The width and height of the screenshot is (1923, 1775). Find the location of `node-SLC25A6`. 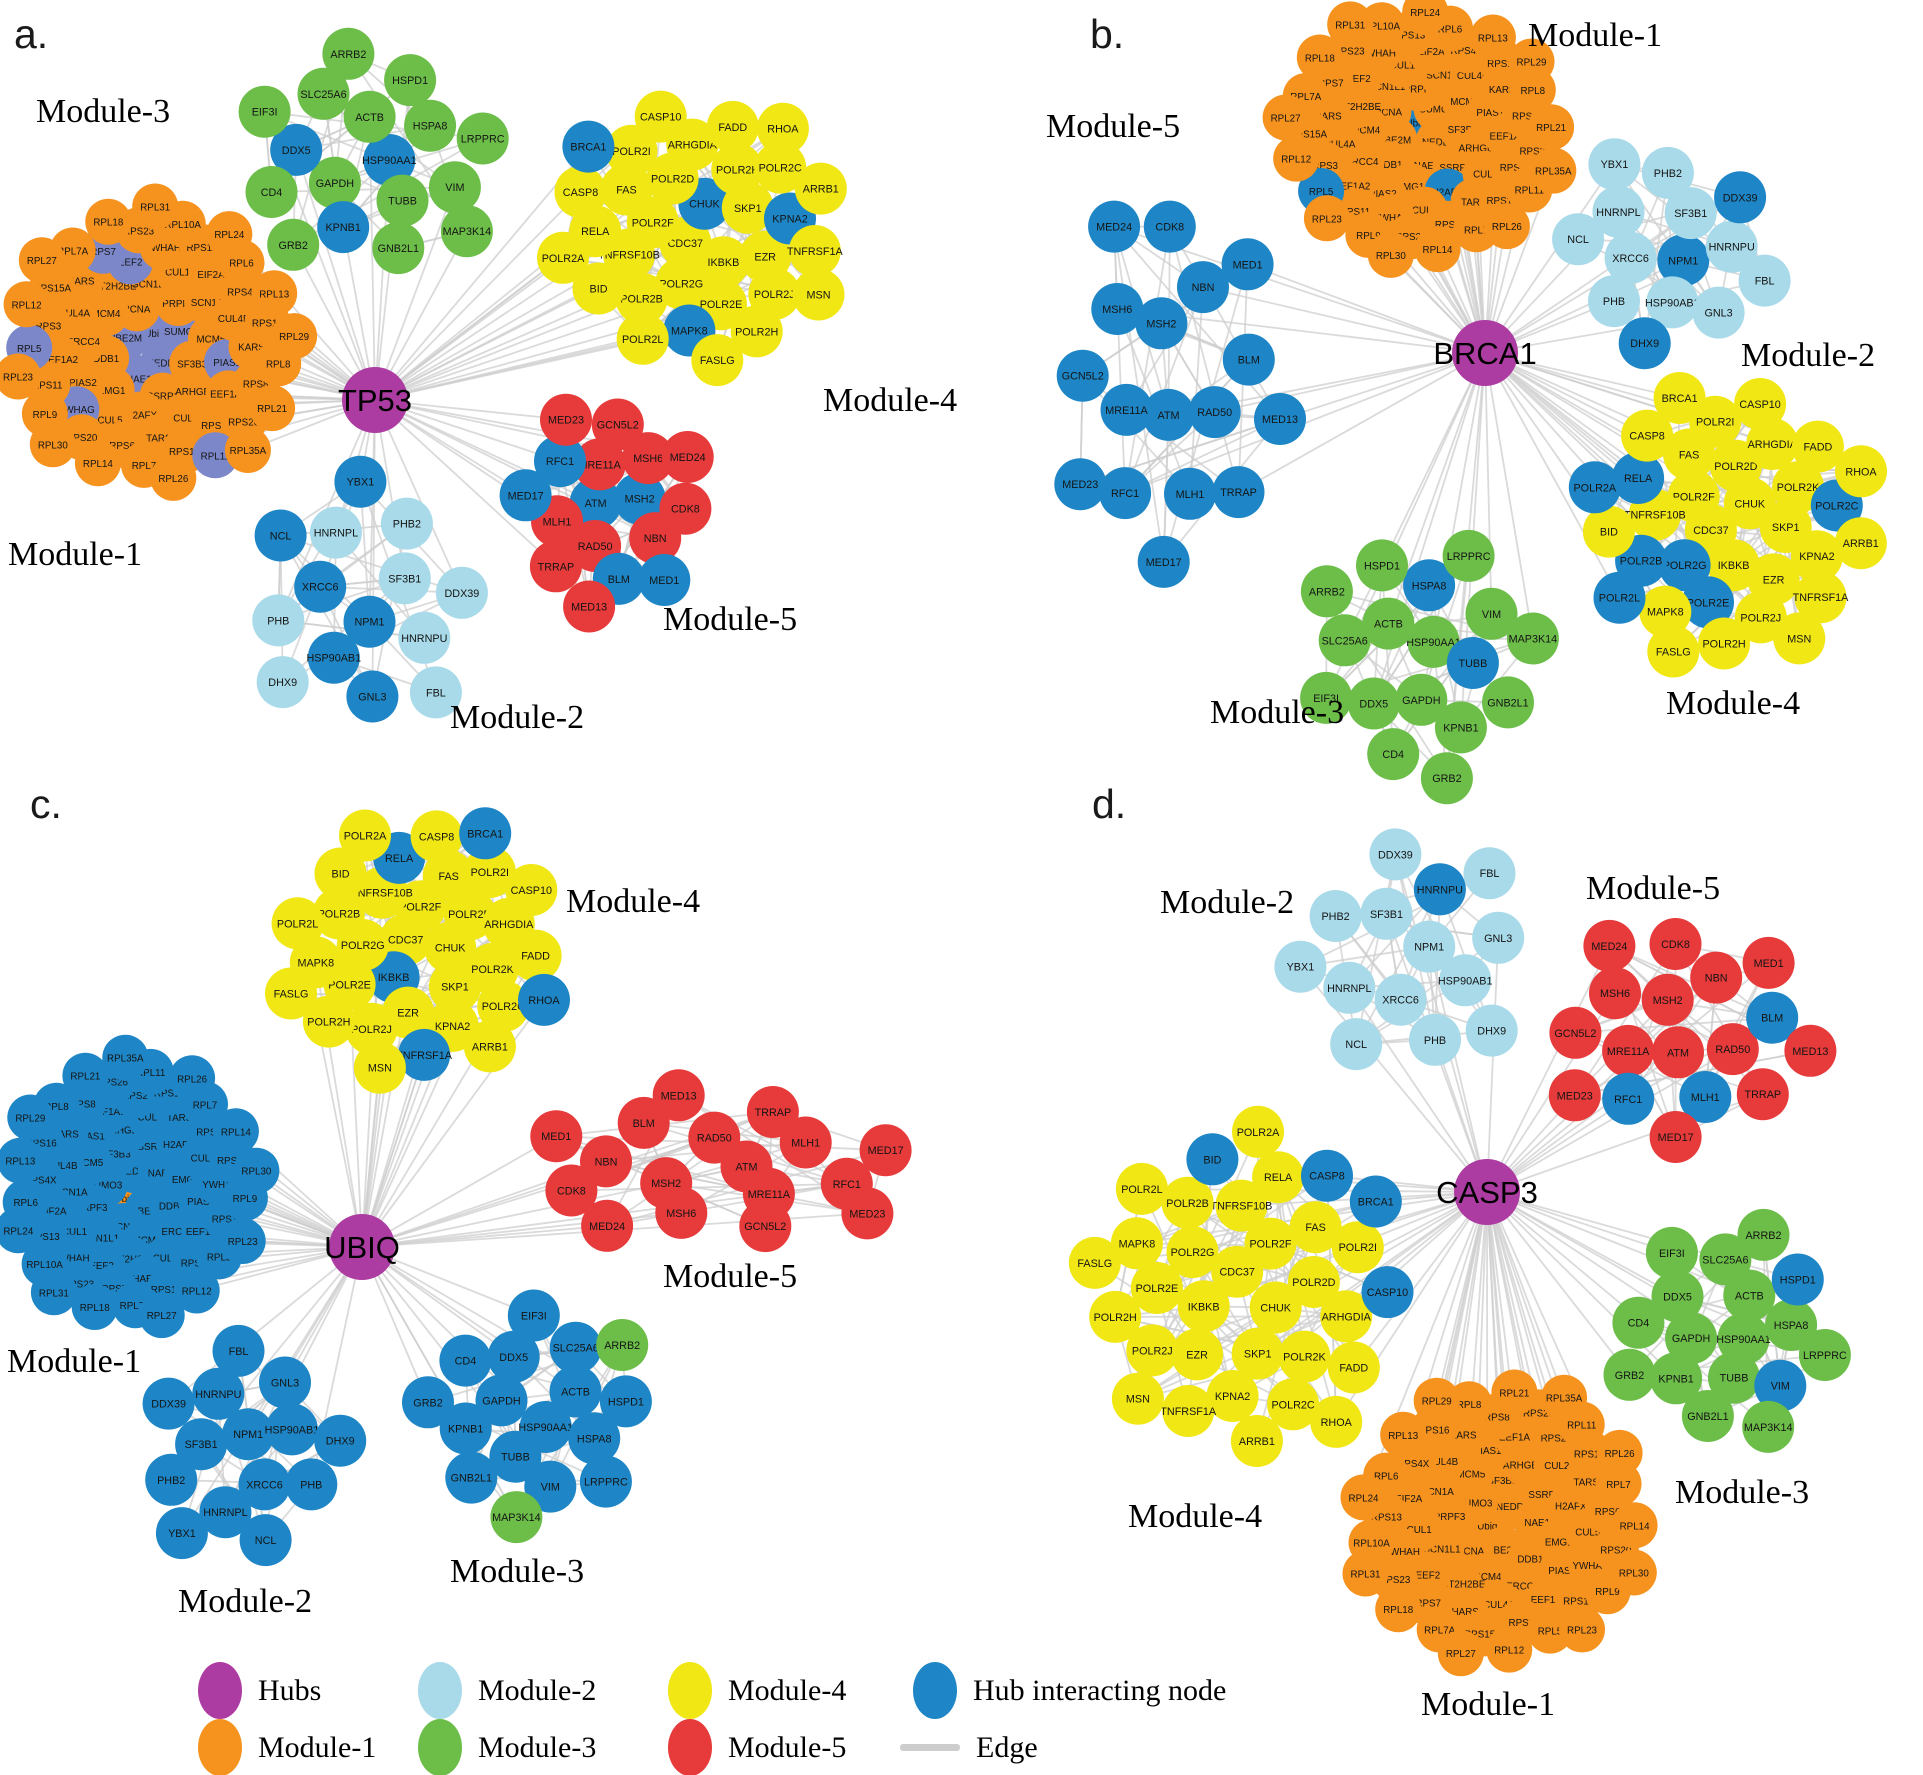

node-SLC25A6 is located at coordinates (1344, 640).